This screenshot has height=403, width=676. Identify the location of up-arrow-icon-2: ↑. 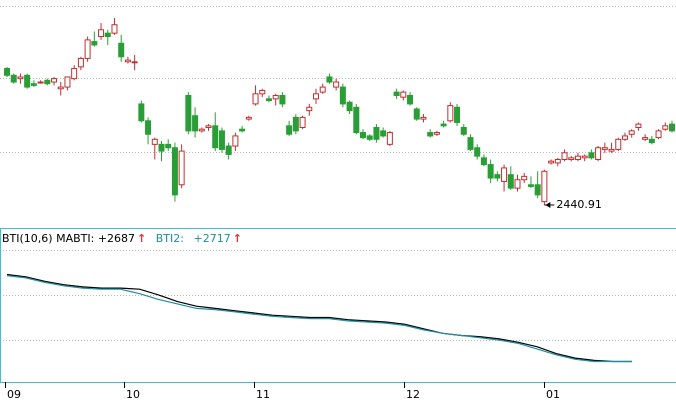
(237, 238).